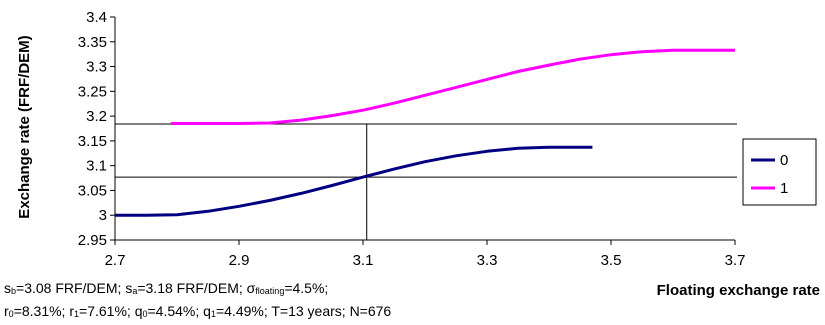 Image resolution: width=825 pixels, height=325 pixels. I want to click on y-tick-label: 3.2, so click(96, 116).